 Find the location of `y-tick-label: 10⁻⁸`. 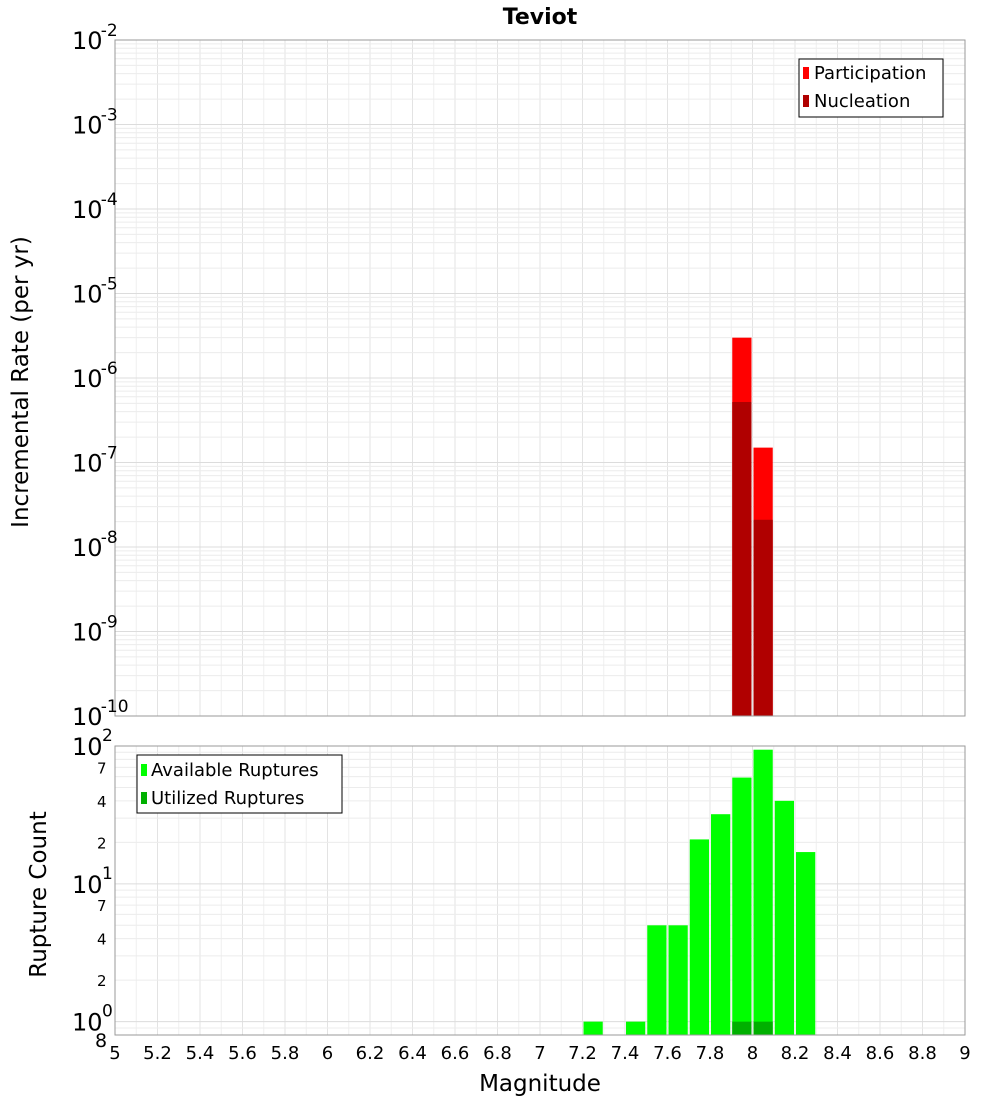

y-tick-label: 10⁻⁸ is located at coordinates (95, 545).